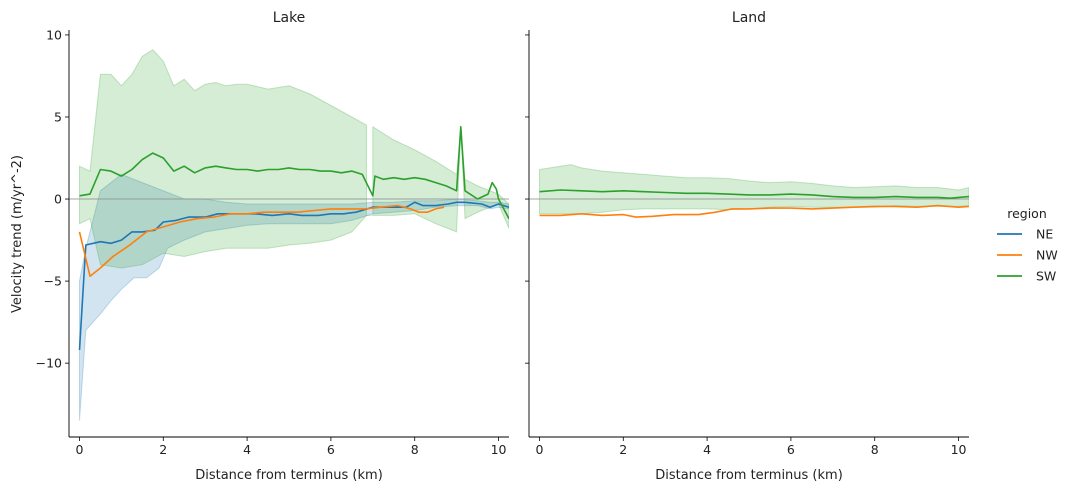 The height and width of the screenshot is (491, 1072). I want to click on y-tick-label: 5, so click(58, 116).